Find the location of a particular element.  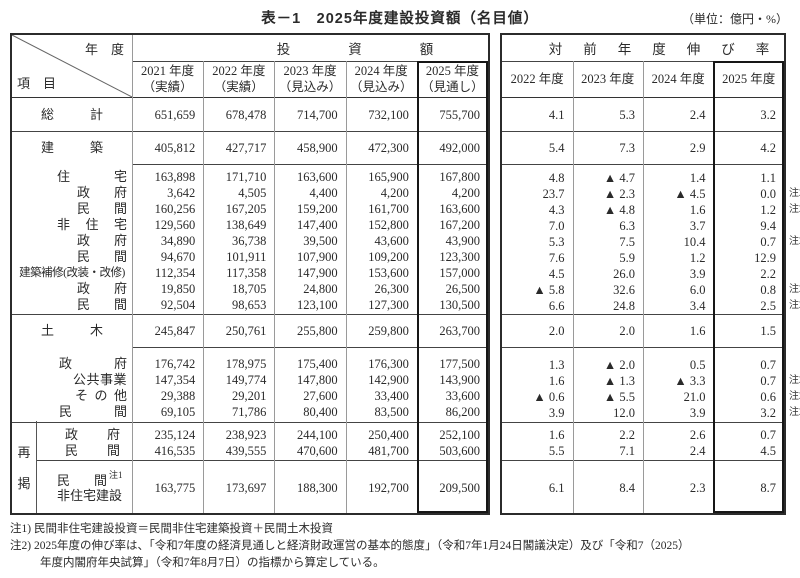

regroup-vertical-label: 再掲 is located at coordinates (24, 467).